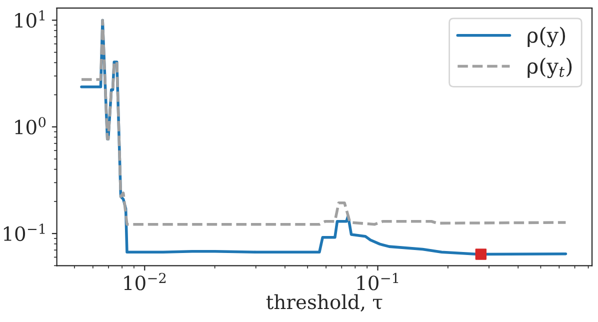 This screenshot has width=598, height=322. What do you see at coordinates (145, 281) in the screenshot?
I see `x-tick-label: 10$^{−2}$` at bounding box center [145, 281].